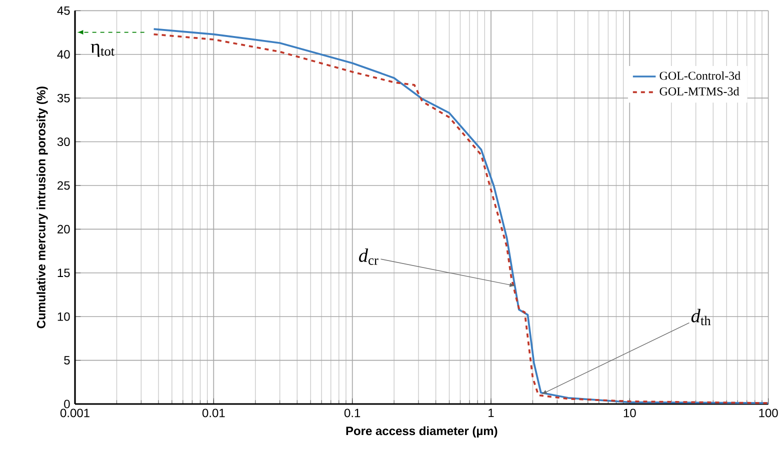 The height and width of the screenshot is (465, 780). What do you see at coordinates (63, 142) in the screenshot?
I see `y-tick-label: 30` at bounding box center [63, 142].